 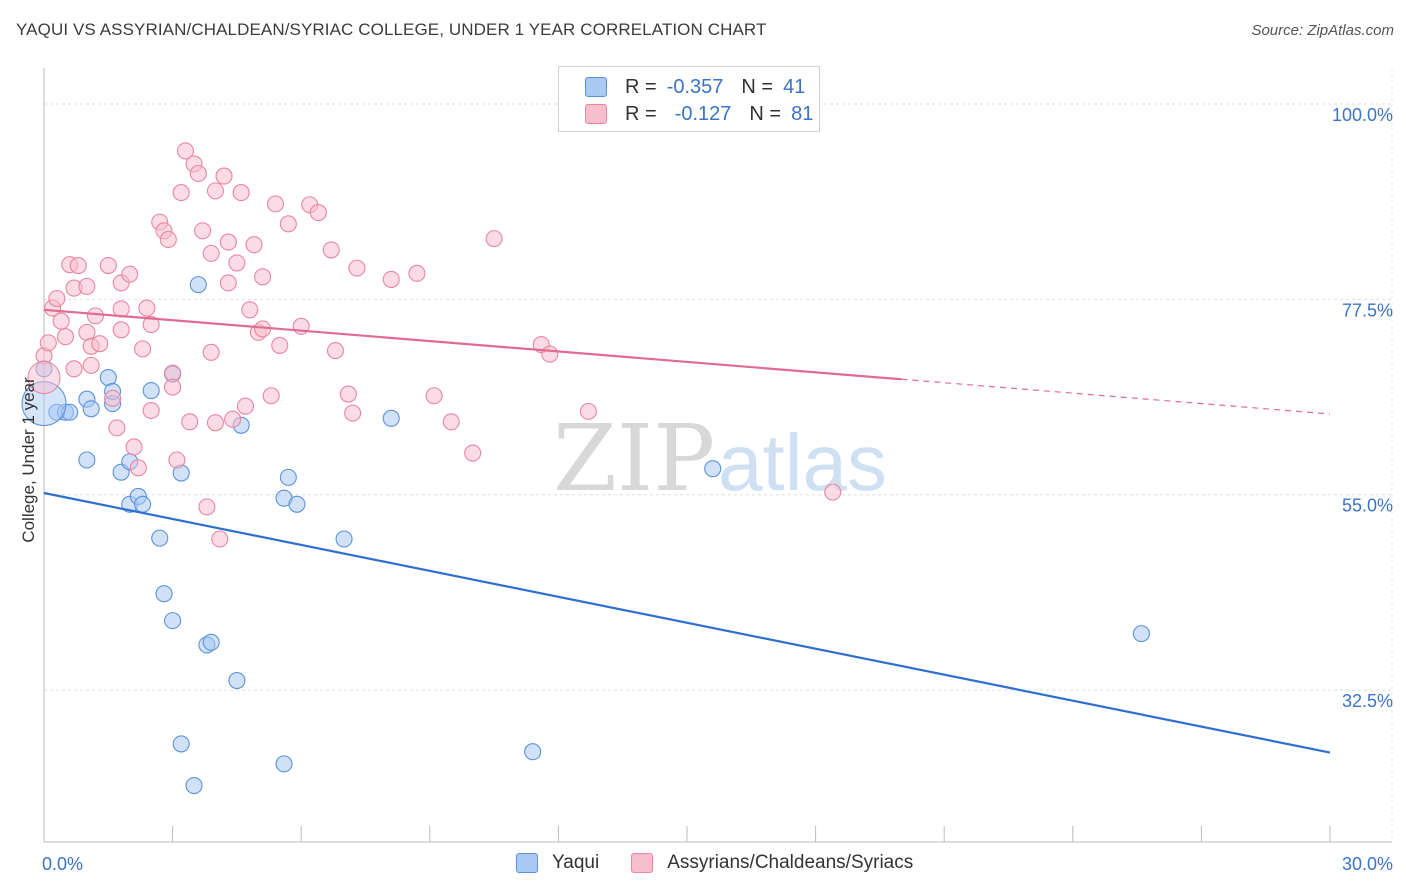 What do you see at coordinates (62, 864) in the screenshot?
I see `x-tick-label: 0.0%` at bounding box center [62, 864].